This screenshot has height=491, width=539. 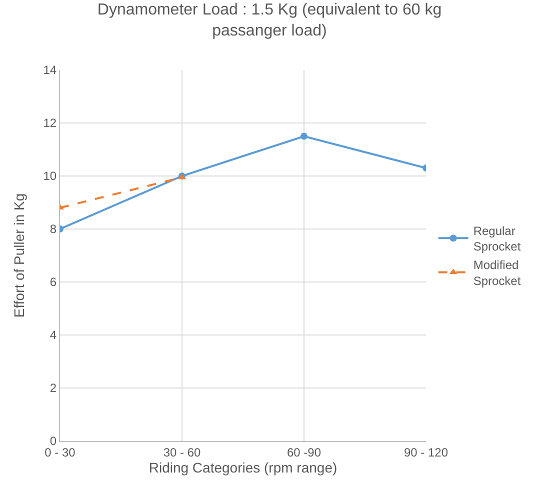 What do you see at coordinates (243, 468) in the screenshot?
I see `x-axis-title: Riding Categories (rpm range)` at bounding box center [243, 468].